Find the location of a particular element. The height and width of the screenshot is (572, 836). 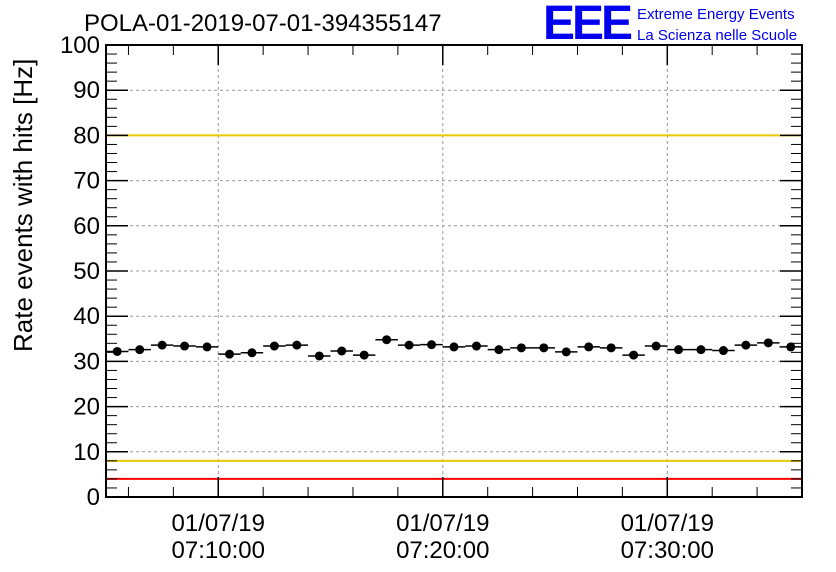

logo-line-2: La Scienza nelle Scuole is located at coordinates (717, 35).